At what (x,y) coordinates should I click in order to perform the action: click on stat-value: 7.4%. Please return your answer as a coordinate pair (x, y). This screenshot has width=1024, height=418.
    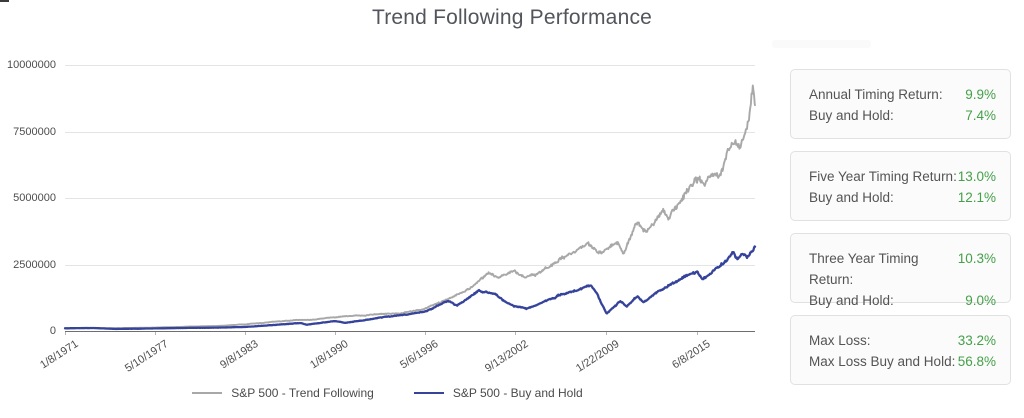
    Looking at the image, I should click on (980, 115).